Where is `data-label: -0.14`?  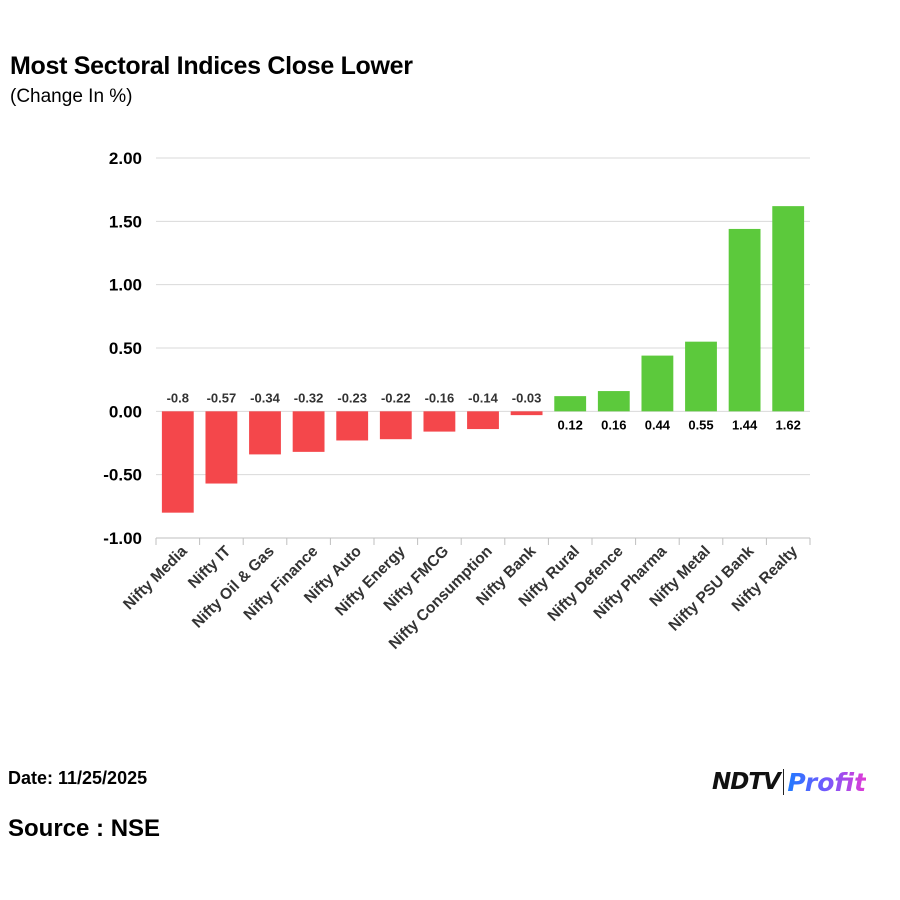 data-label: -0.14 is located at coordinates (483, 397).